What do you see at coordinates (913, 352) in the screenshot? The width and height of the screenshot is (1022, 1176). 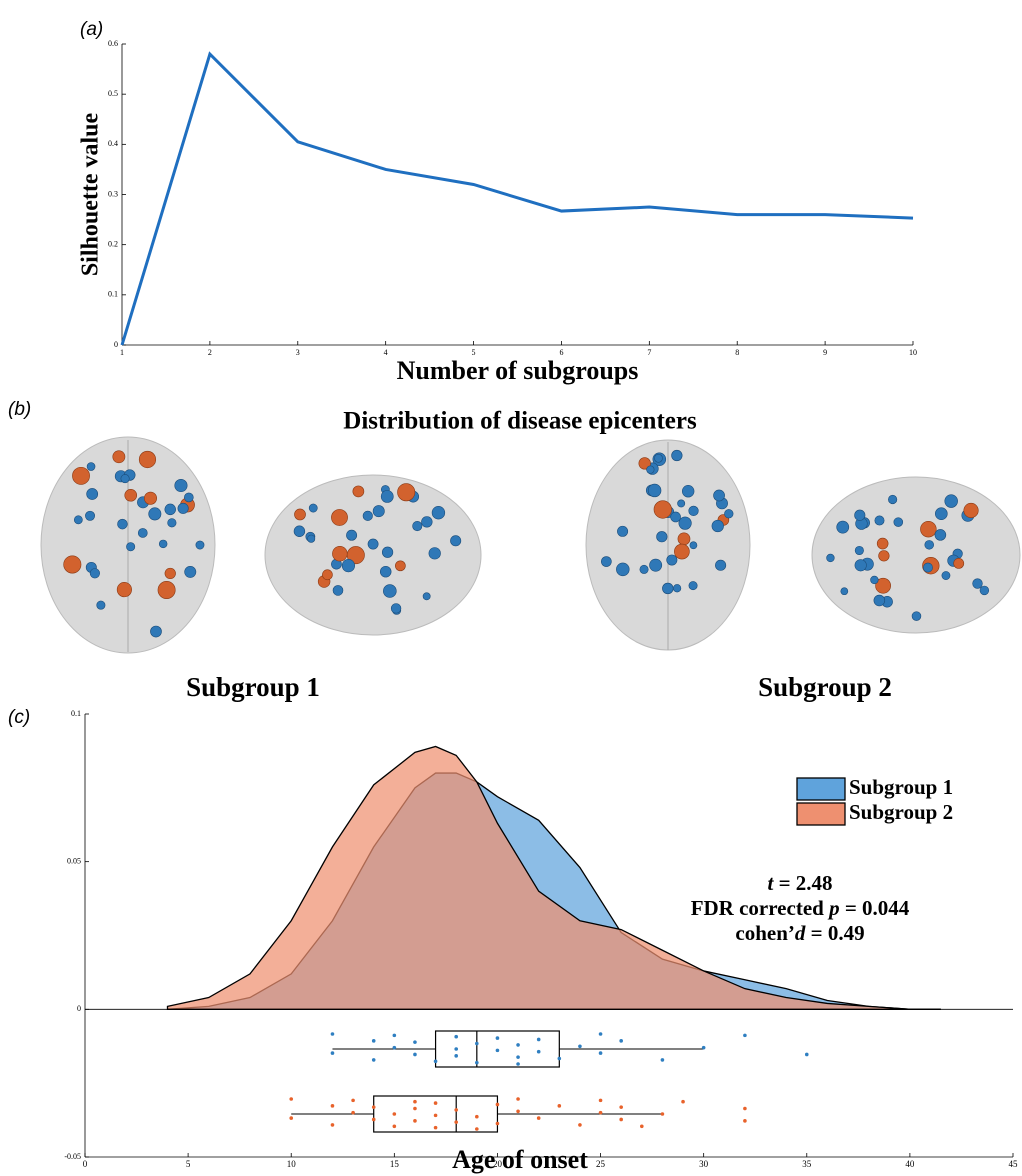 I see `x-tick-label: 10` at bounding box center [913, 352].